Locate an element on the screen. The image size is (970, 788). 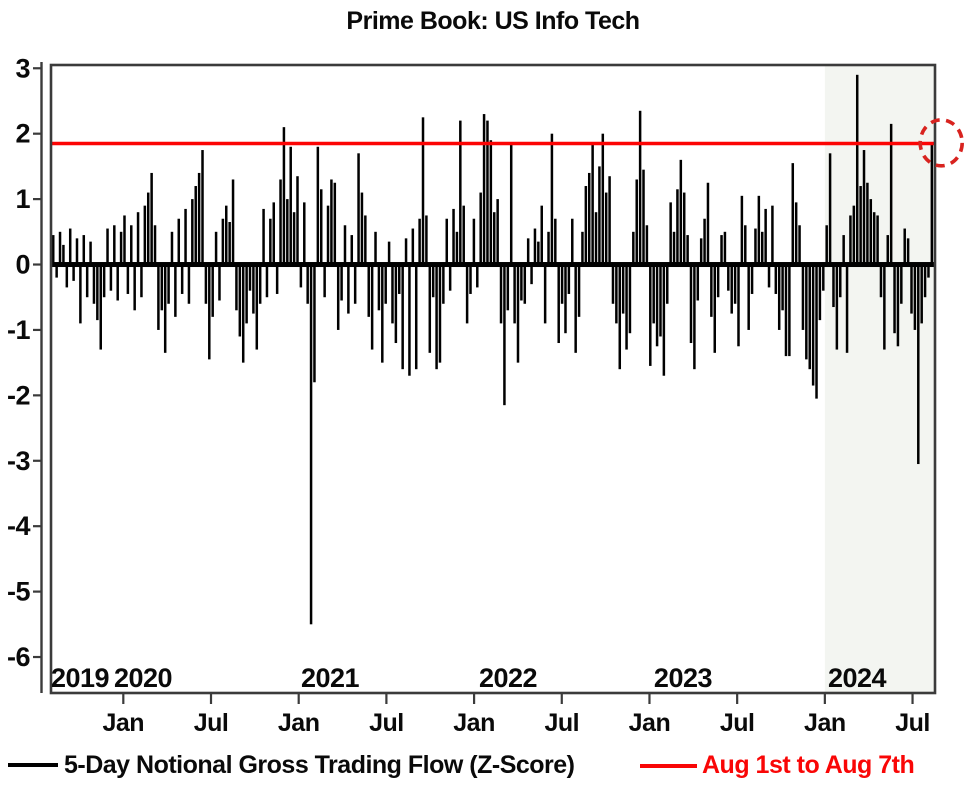
zero-line is located at coordinates (493, 265).